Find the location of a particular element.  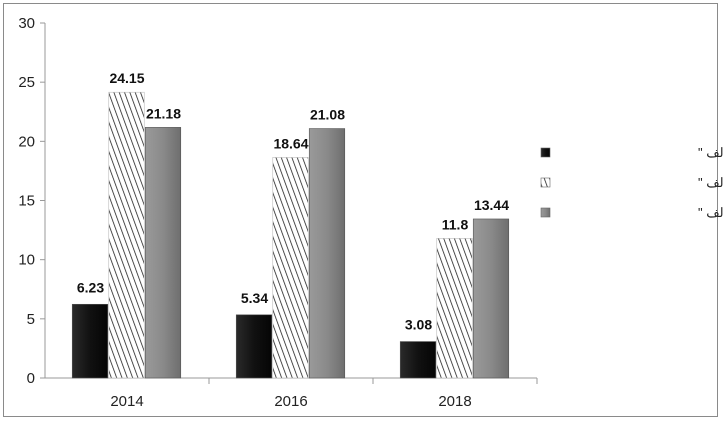

data-label: 21.08 is located at coordinates (327, 115).